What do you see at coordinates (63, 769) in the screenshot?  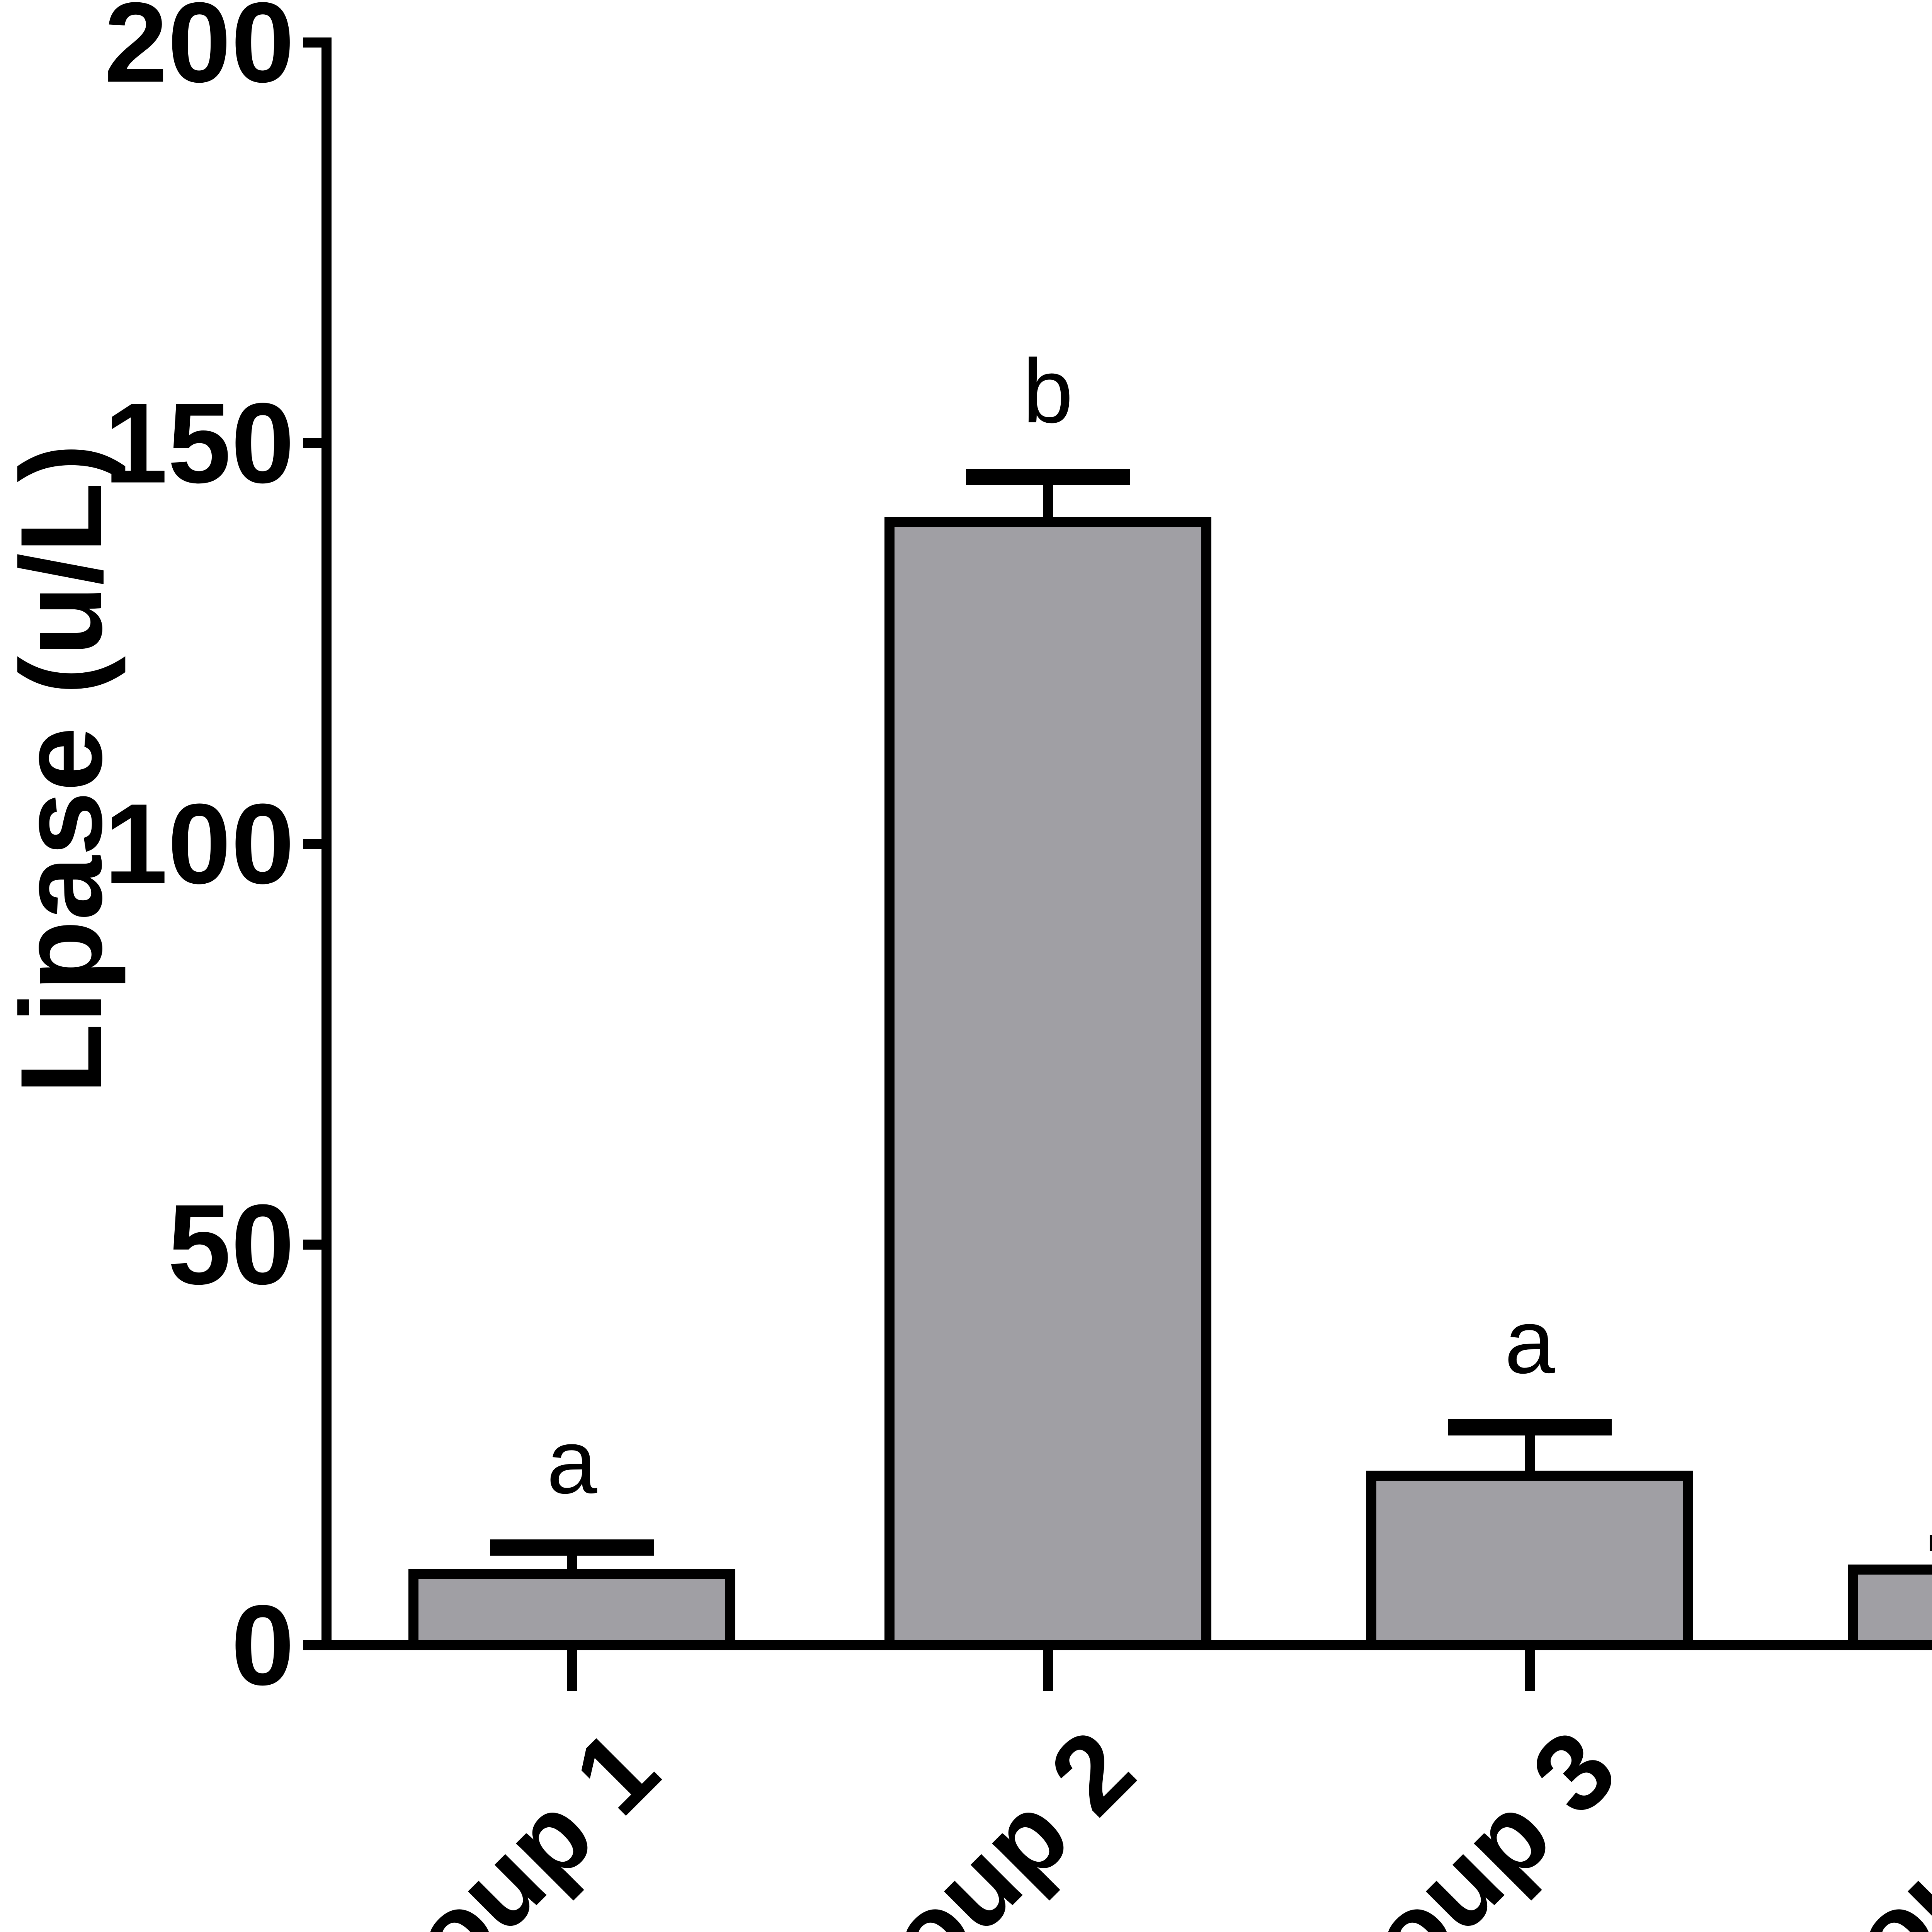 I see `y-axis-title: Lipase (u/L)` at bounding box center [63, 769].